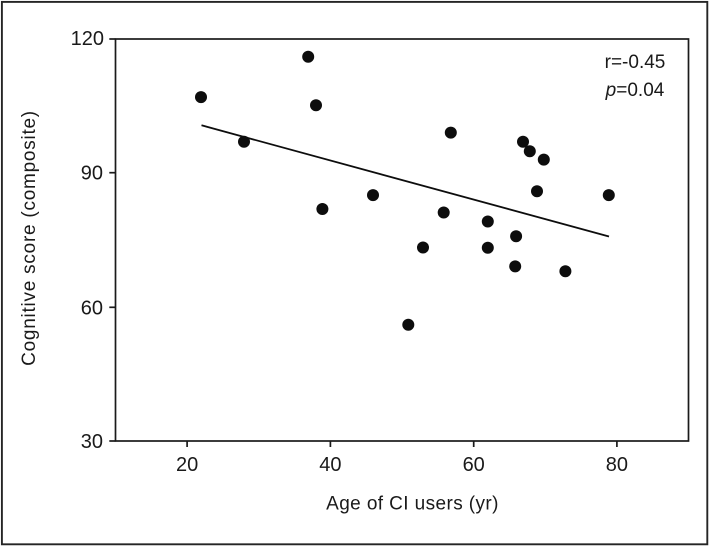 The image size is (709, 546). I want to click on svg-text: 30, so click(92, 442).